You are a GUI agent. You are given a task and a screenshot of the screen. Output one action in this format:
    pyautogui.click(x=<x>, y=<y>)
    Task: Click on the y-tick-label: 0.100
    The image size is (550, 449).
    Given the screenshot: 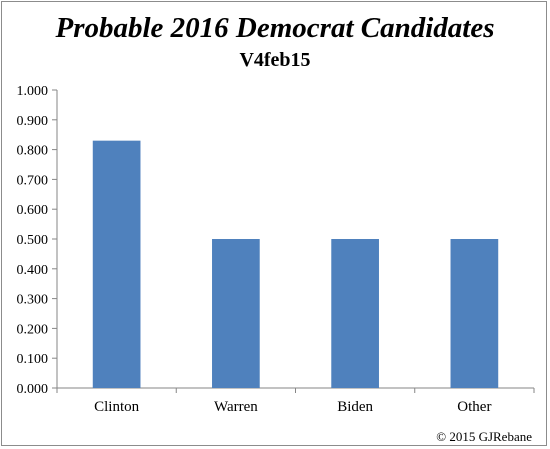 What is the action you would take?
    pyautogui.click(x=33, y=359)
    